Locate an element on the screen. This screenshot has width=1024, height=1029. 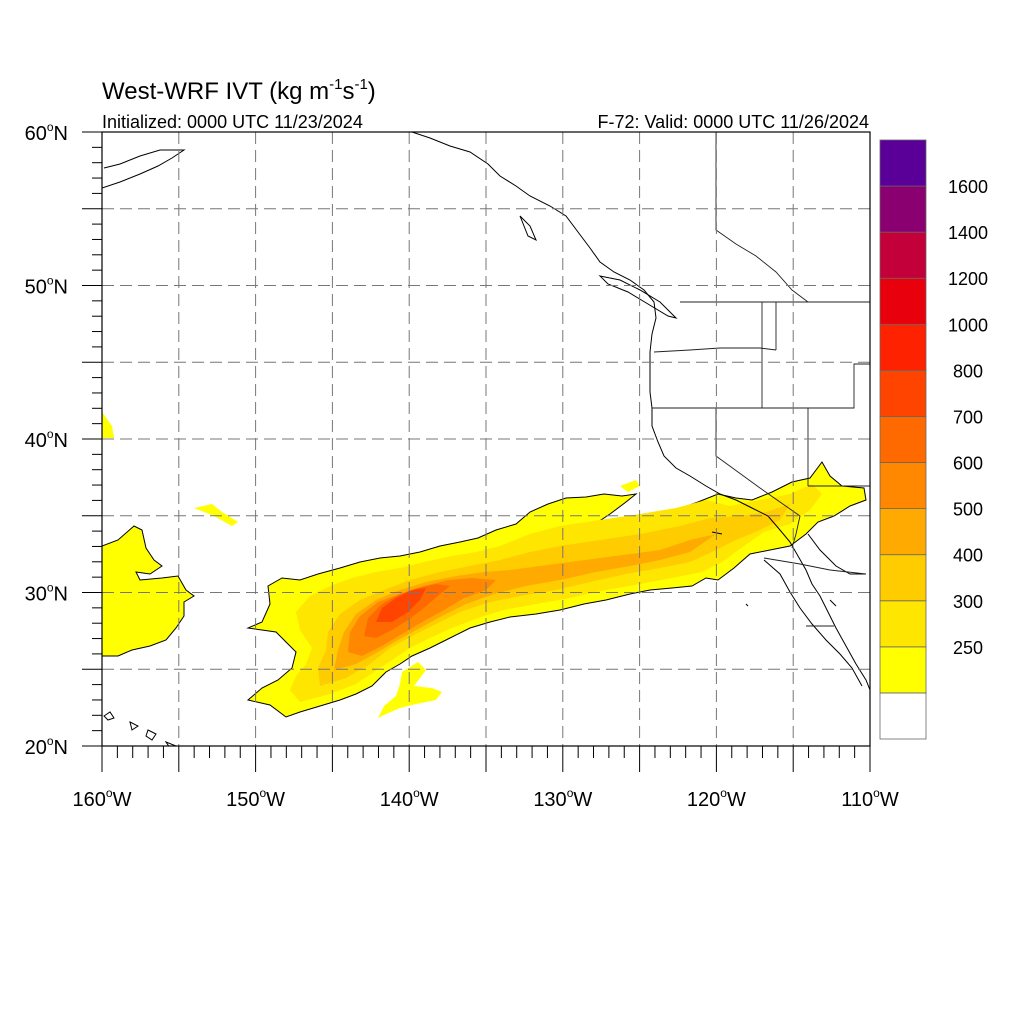
gulf-california is located at coordinates (836, 554).